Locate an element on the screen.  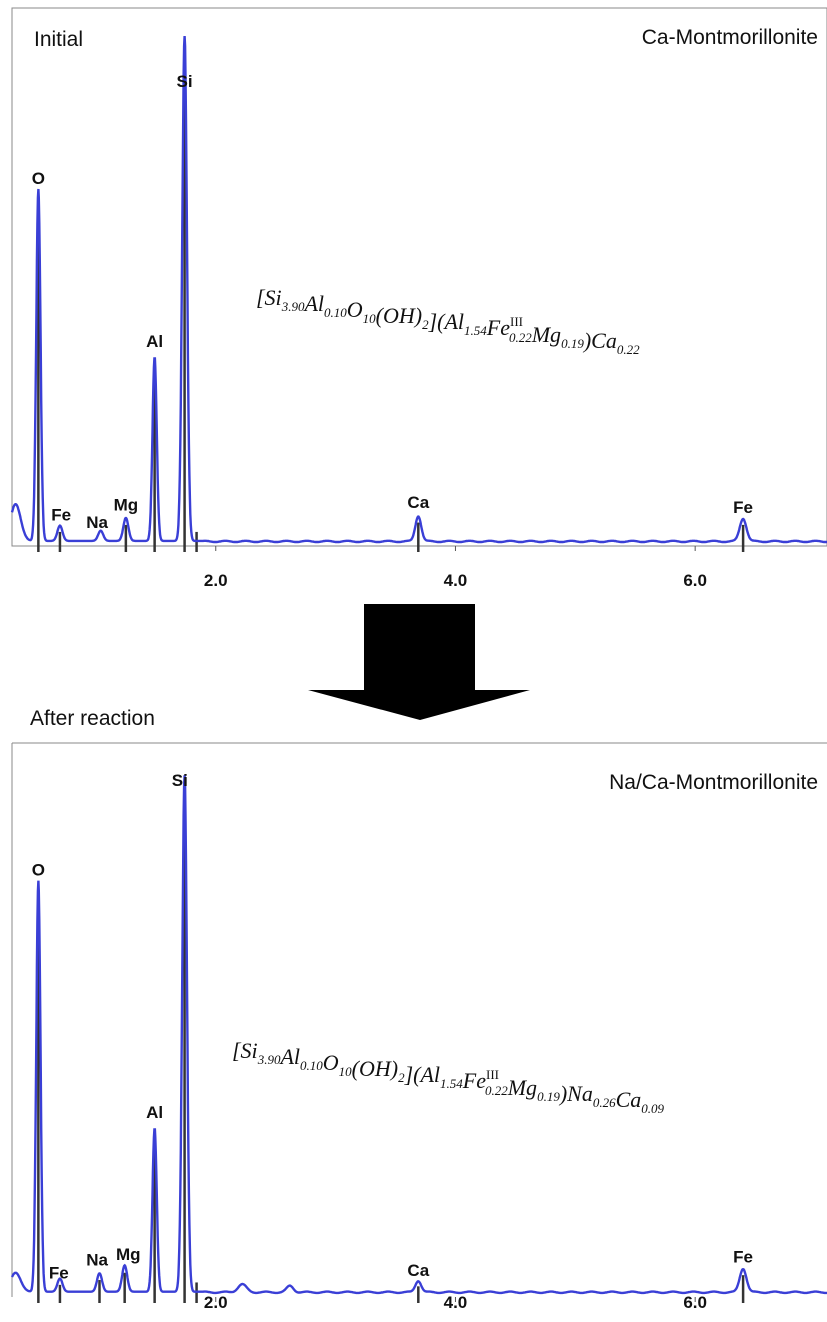
reaction-arrow-icon is located at coordinates (419, 662).